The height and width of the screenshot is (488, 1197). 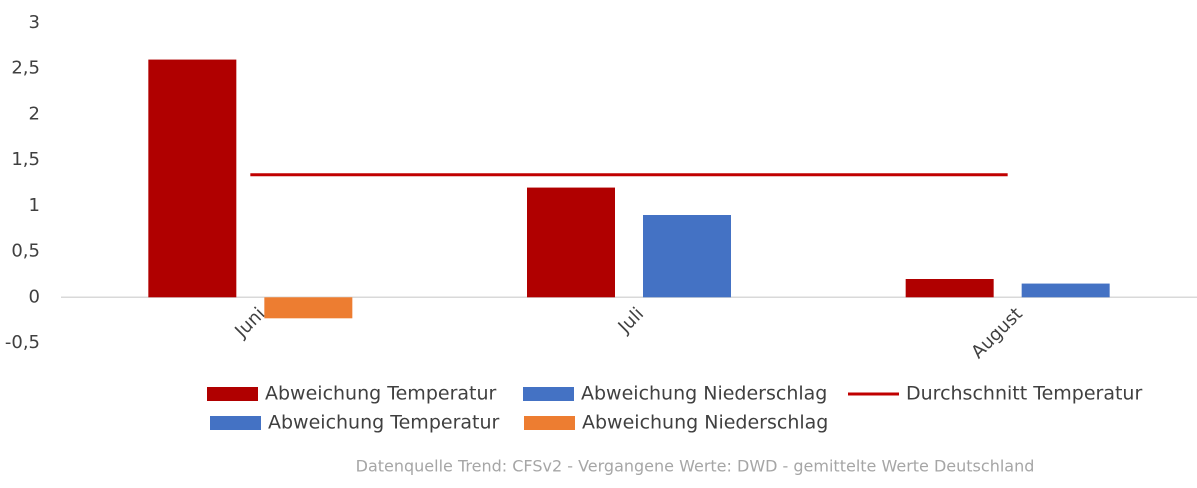 I want to click on x-tick-label: Juni, so click(x=249, y=323).